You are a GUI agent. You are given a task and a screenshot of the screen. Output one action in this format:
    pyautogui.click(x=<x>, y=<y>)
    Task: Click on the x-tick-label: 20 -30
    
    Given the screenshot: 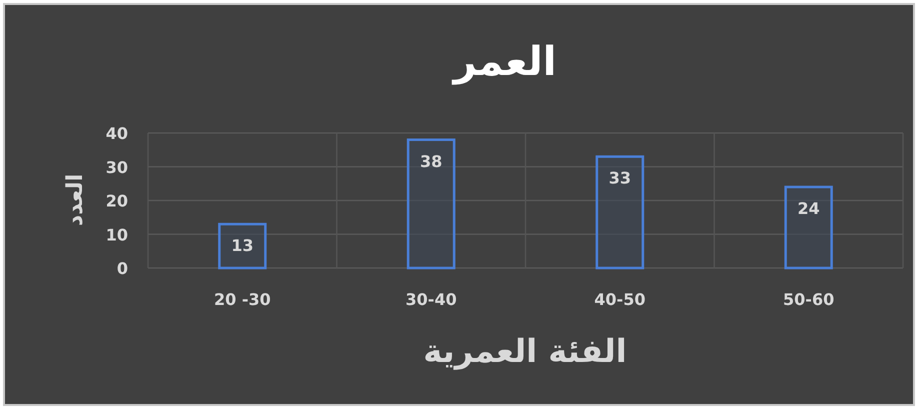 What is the action you would take?
    pyautogui.click(x=242, y=299)
    